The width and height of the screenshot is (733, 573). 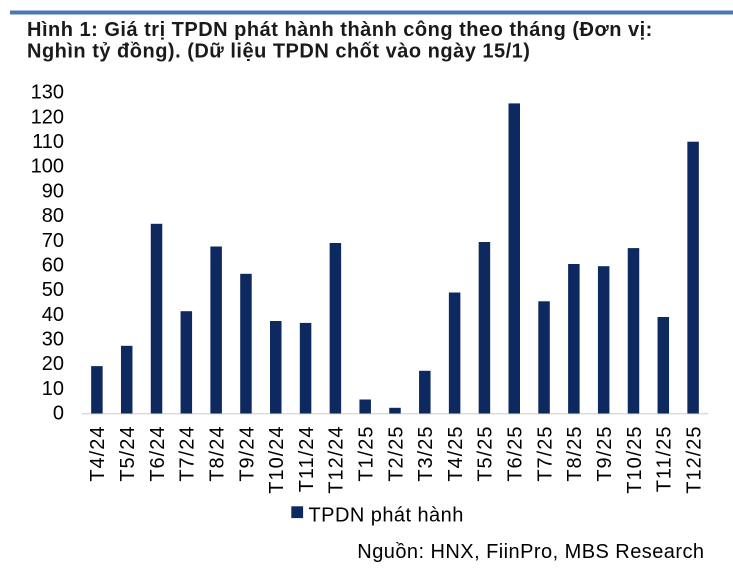 What do you see at coordinates (53, 216) in the screenshot?
I see `svg-text: 80` at bounding box center [53, 216].